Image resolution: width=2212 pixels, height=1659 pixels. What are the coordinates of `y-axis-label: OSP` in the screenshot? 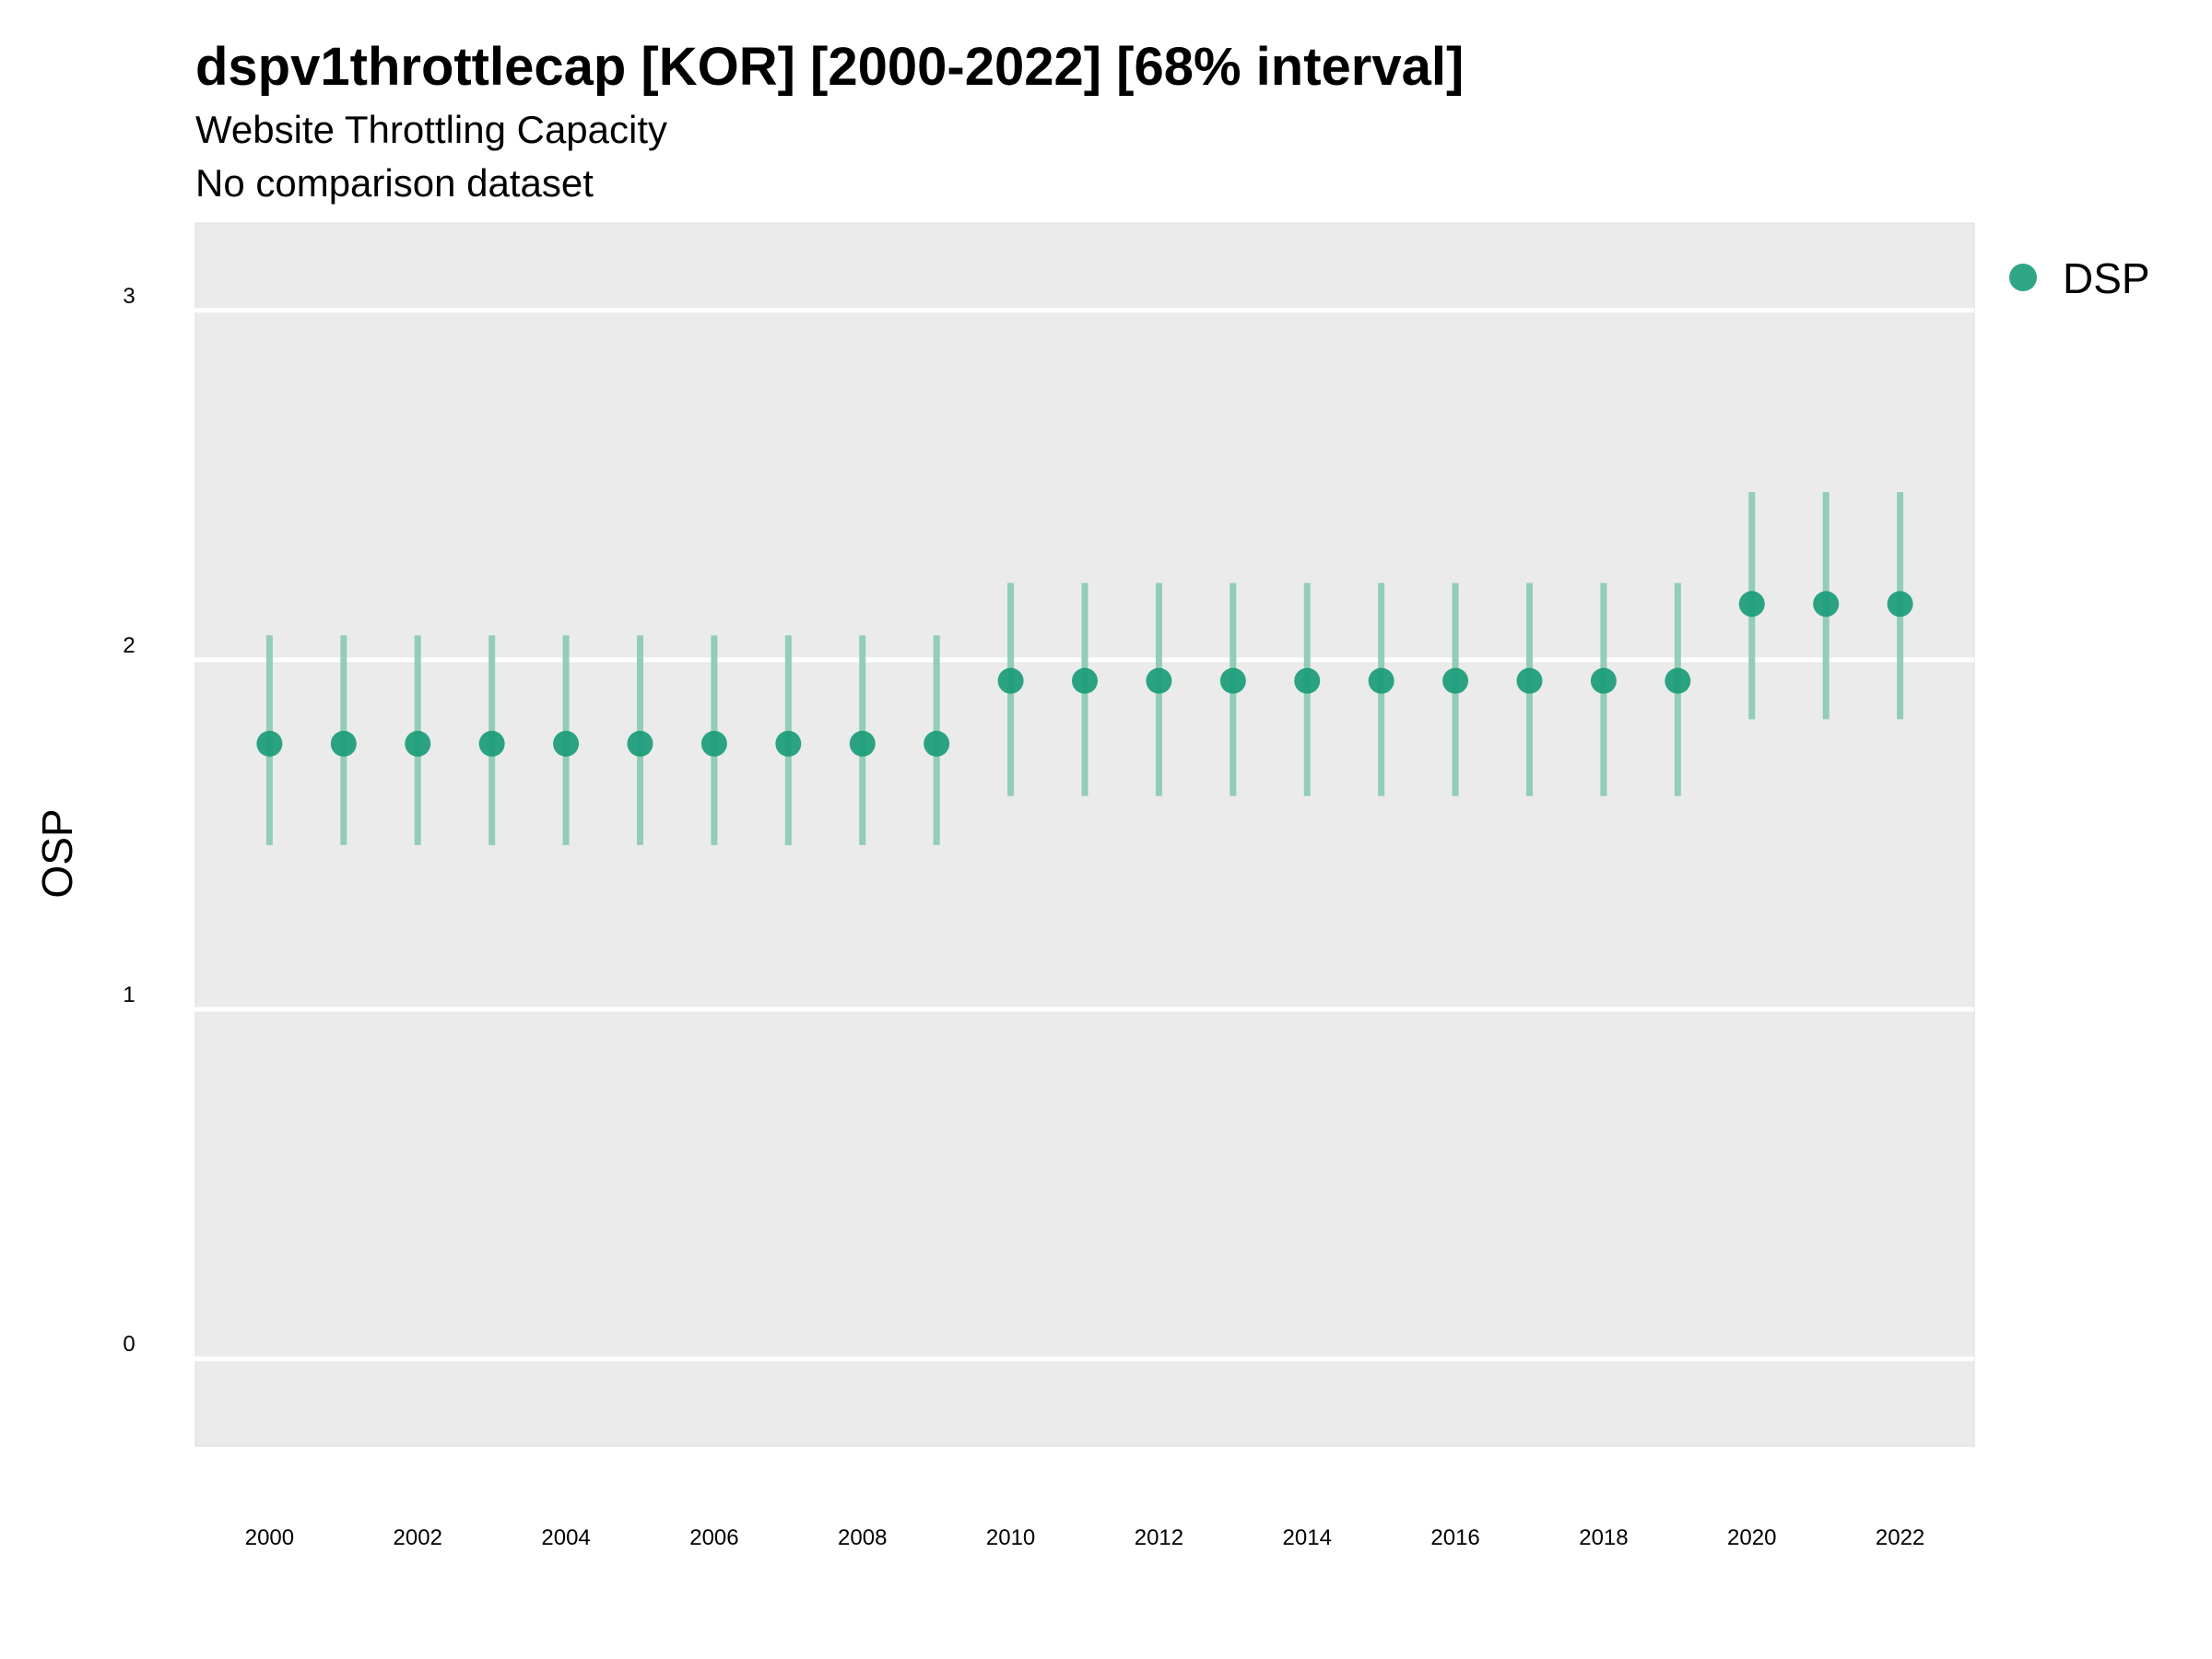 It's located at (57, 853).